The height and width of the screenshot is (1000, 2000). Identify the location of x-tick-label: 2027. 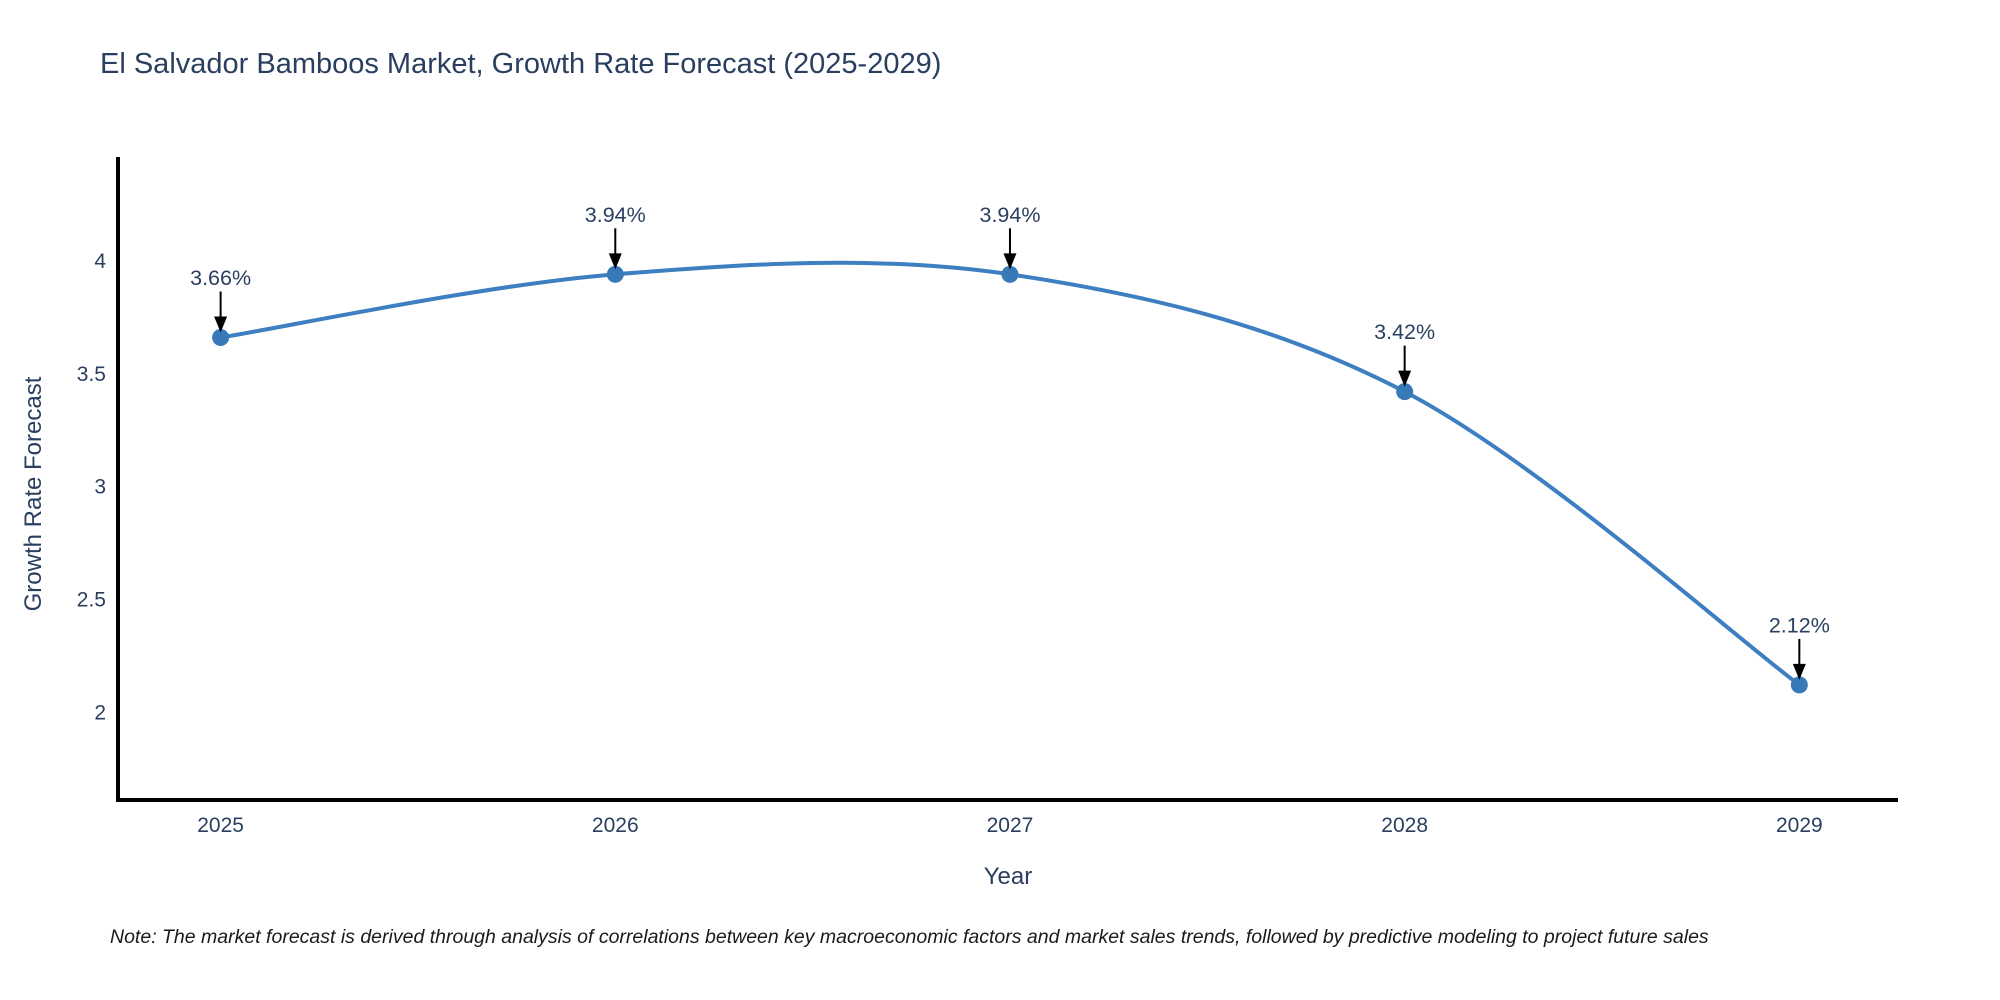
(1010, 825).